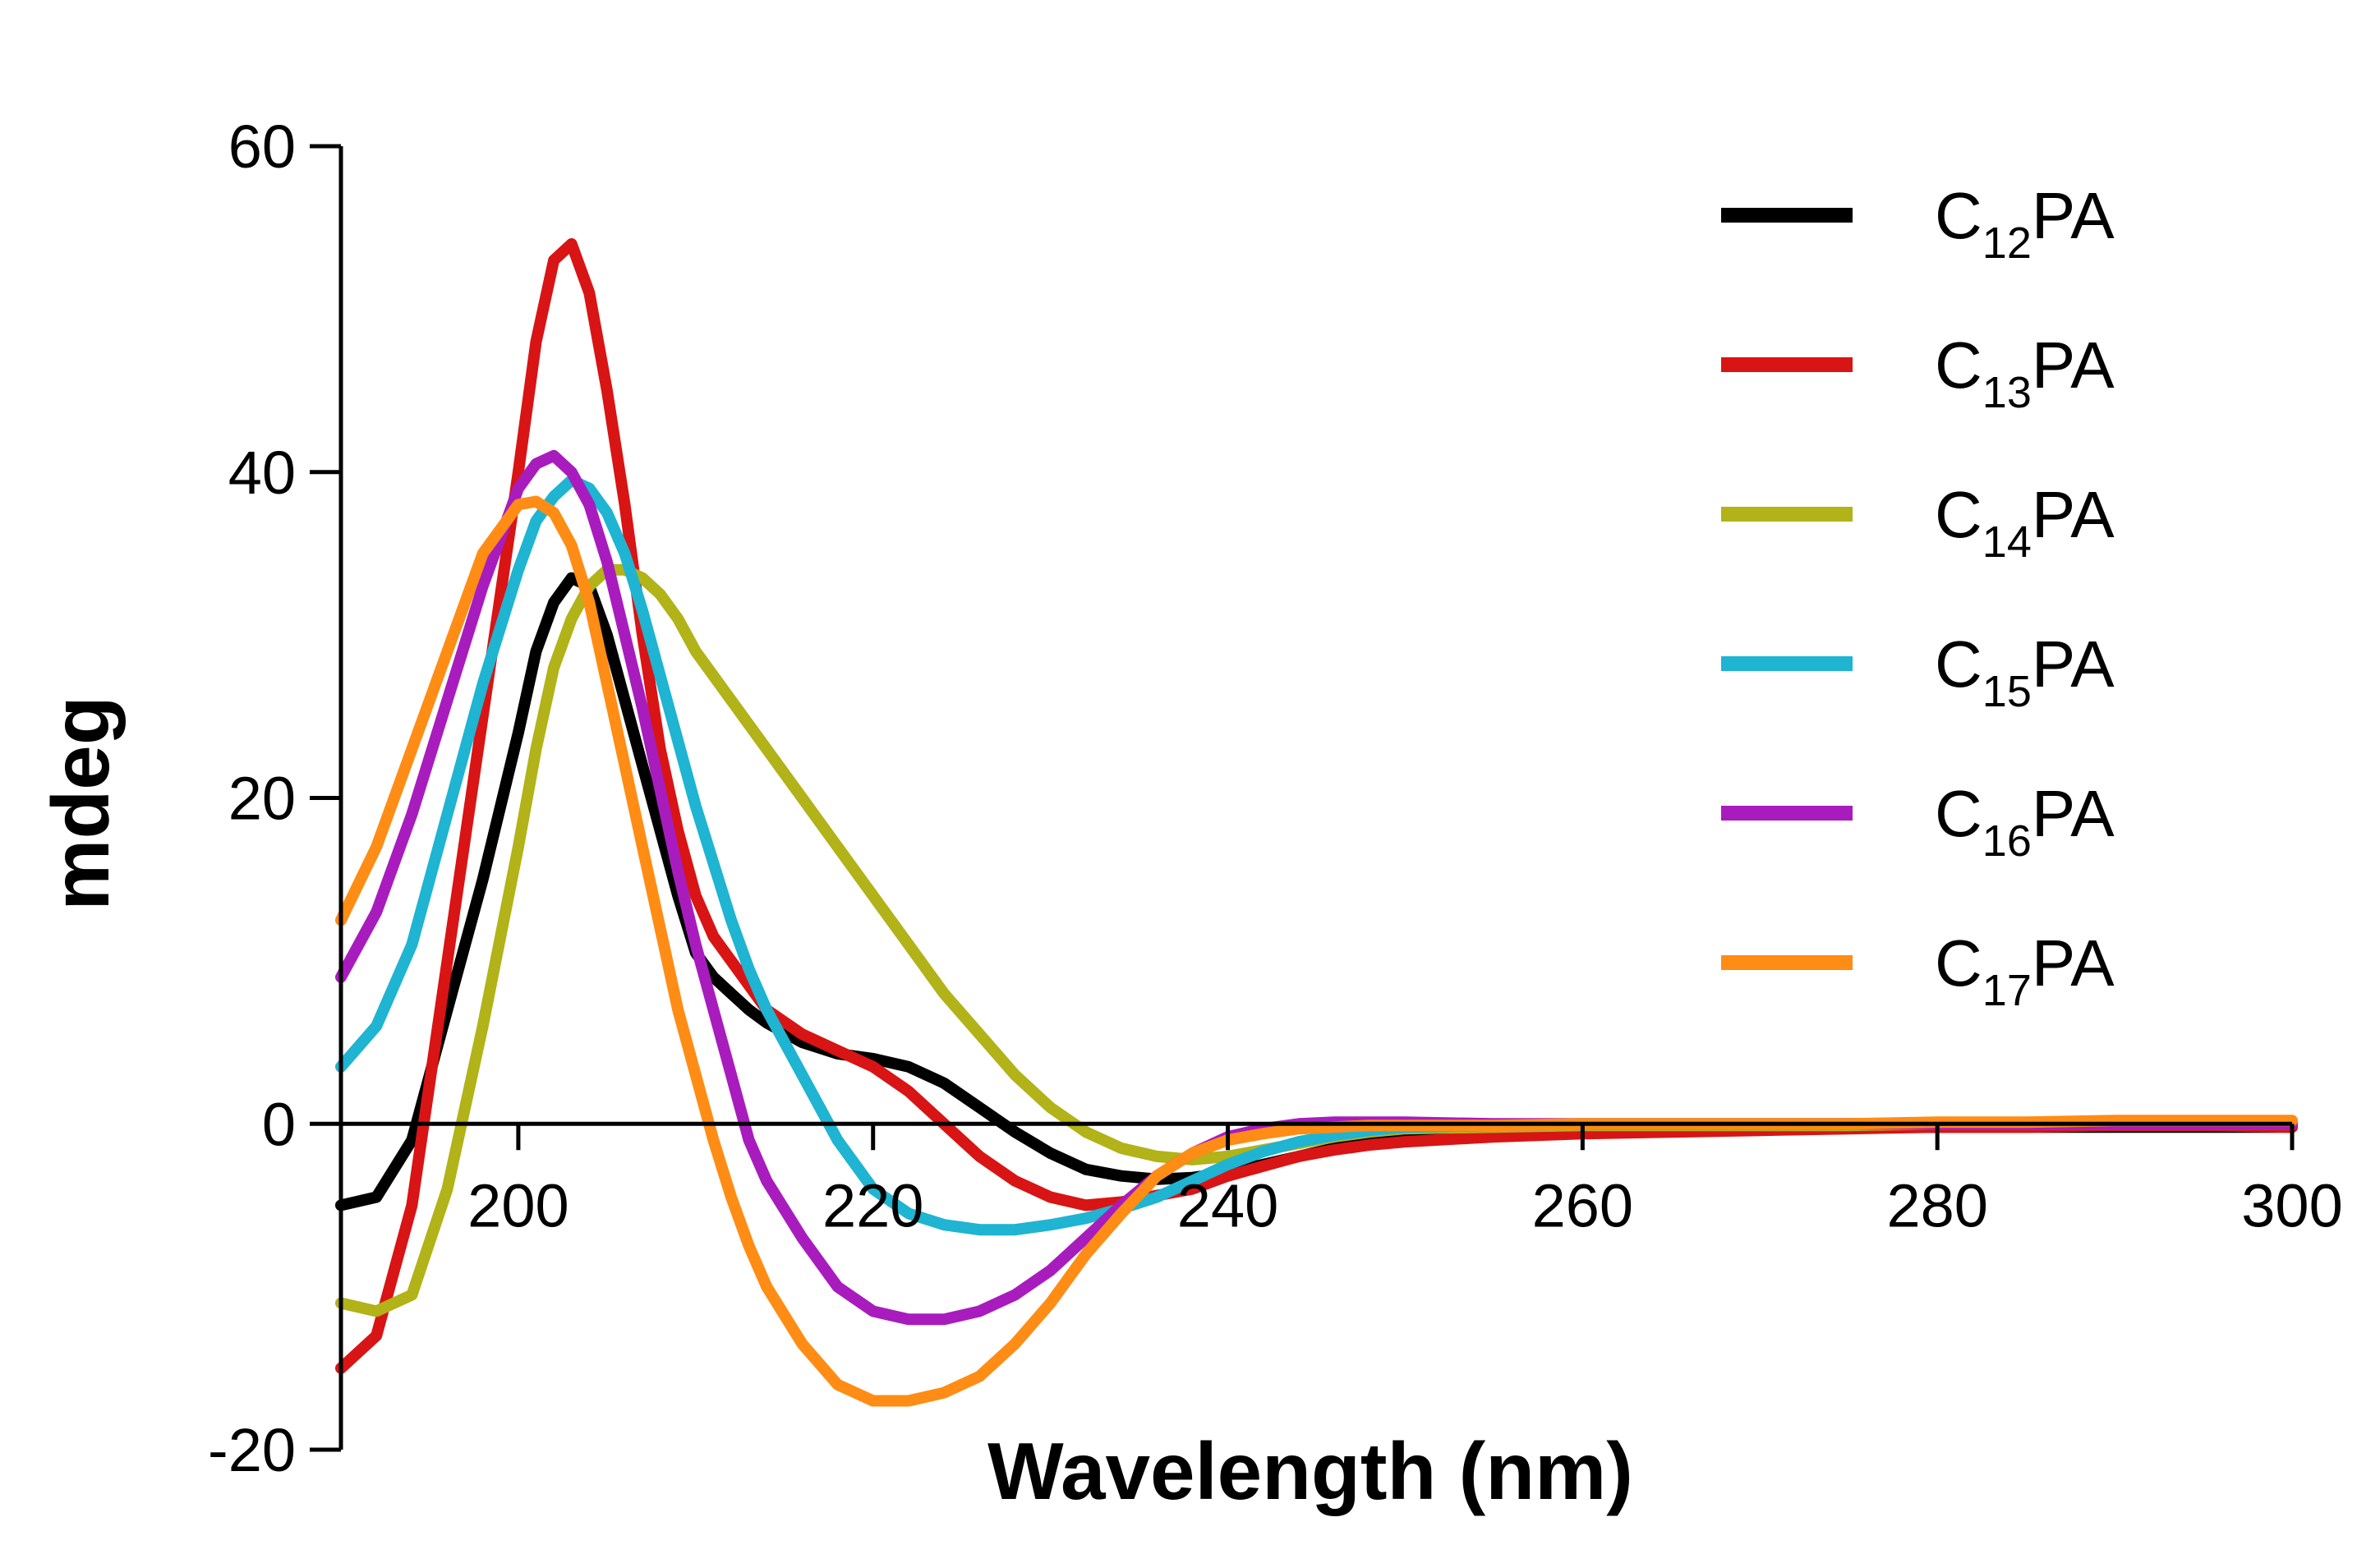  Describe the element at coordinates (1582, 1205) in the screenshot. I see `x-tick-label: 260` at that location.